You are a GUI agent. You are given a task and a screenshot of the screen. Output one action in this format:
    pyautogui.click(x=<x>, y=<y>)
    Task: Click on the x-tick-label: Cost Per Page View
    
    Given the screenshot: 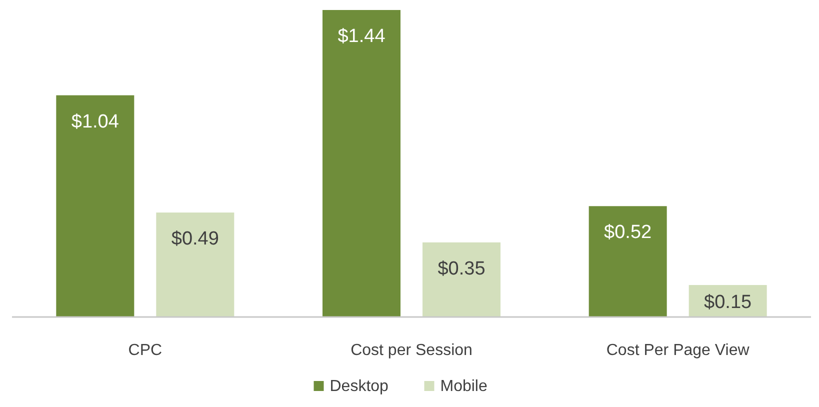 What is the action you would take?
    pyautogui.click(x=678, y=350)
    